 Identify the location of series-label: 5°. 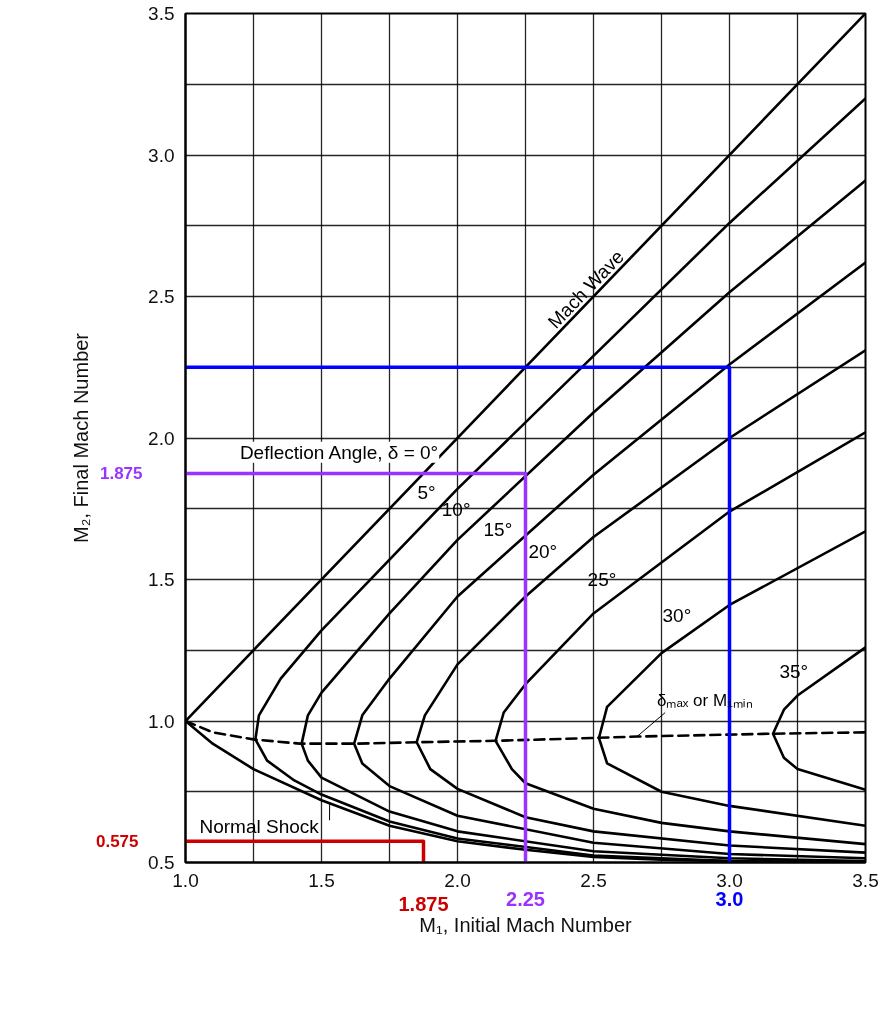
(426, 493).